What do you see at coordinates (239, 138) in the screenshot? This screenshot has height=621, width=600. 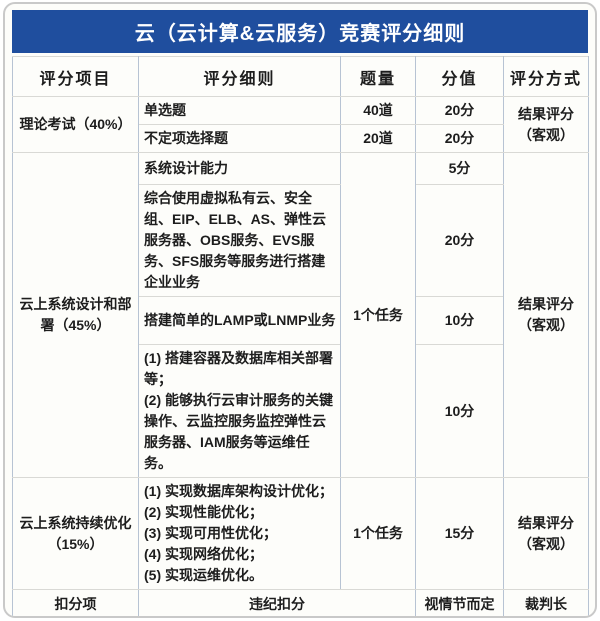 I see `cell-theory-detail: 不定项选择题` at bounding box center [239, 138].